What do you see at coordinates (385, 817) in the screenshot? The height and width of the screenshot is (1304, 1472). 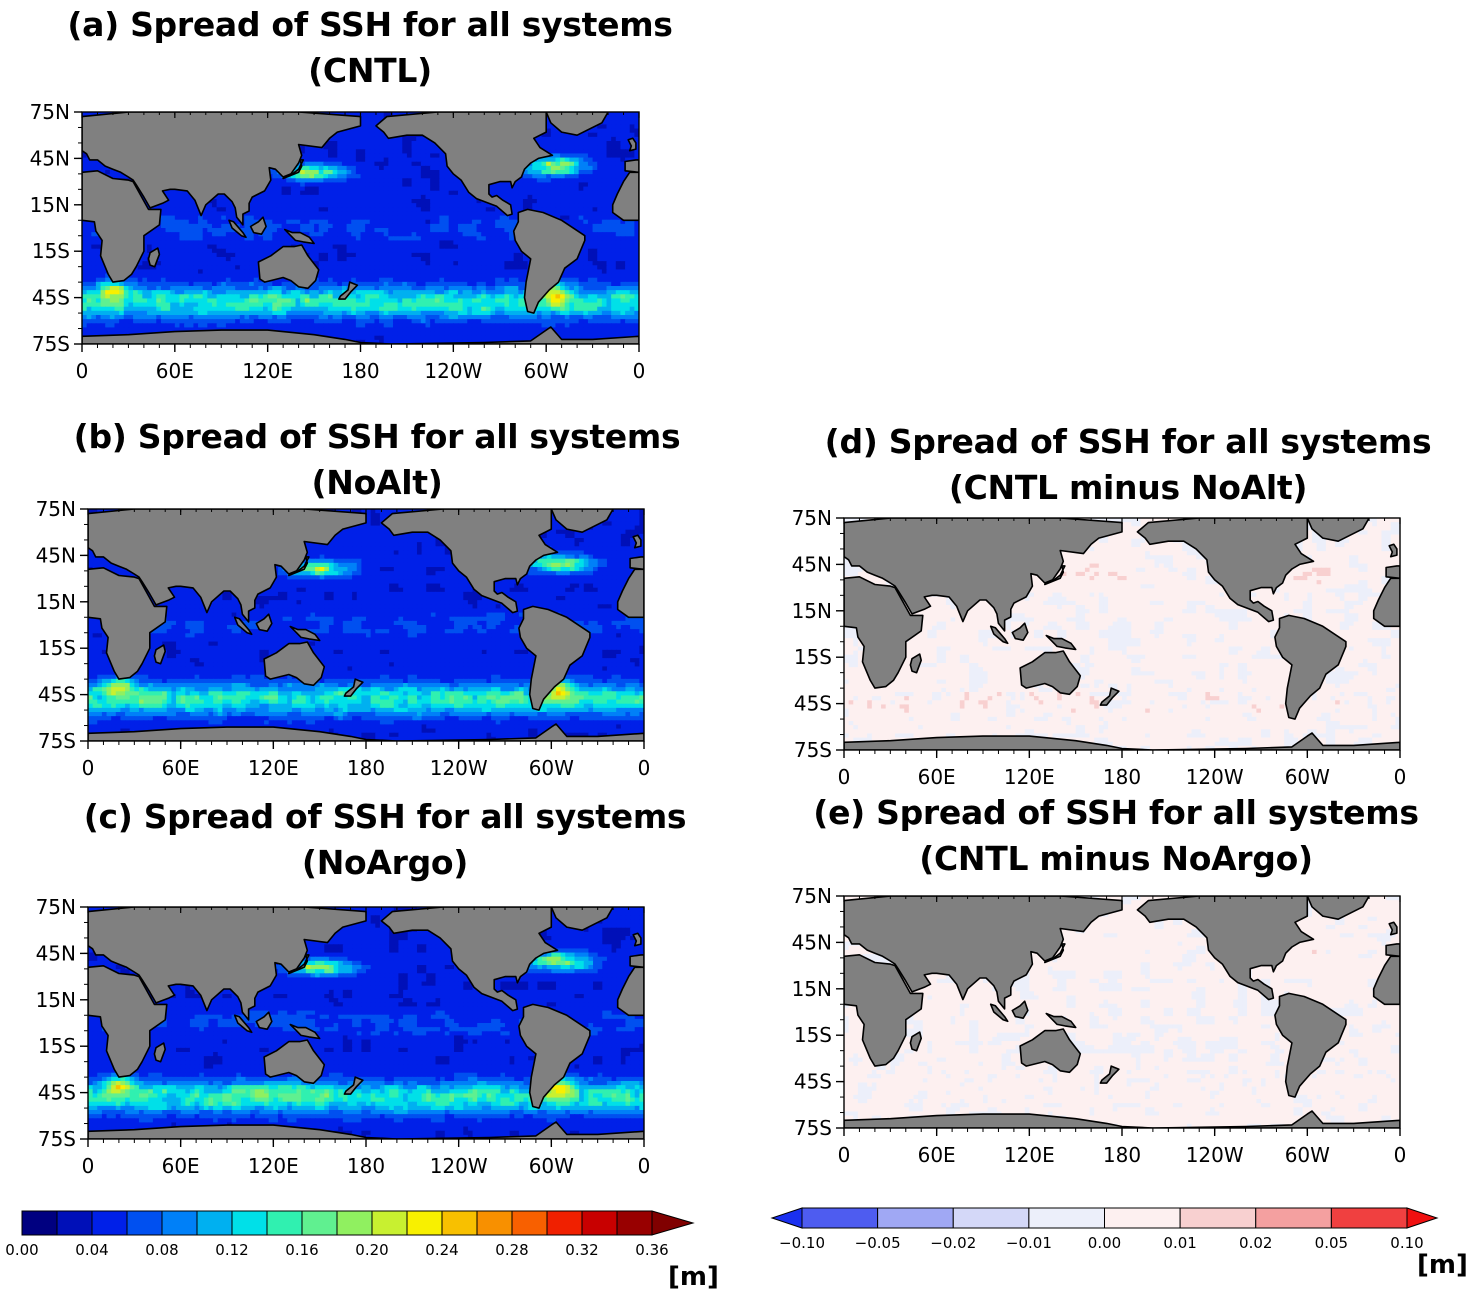 I see `panel-c-title-line1: (c) Spread of SSH for all systems` at bounding box center [385, 817].